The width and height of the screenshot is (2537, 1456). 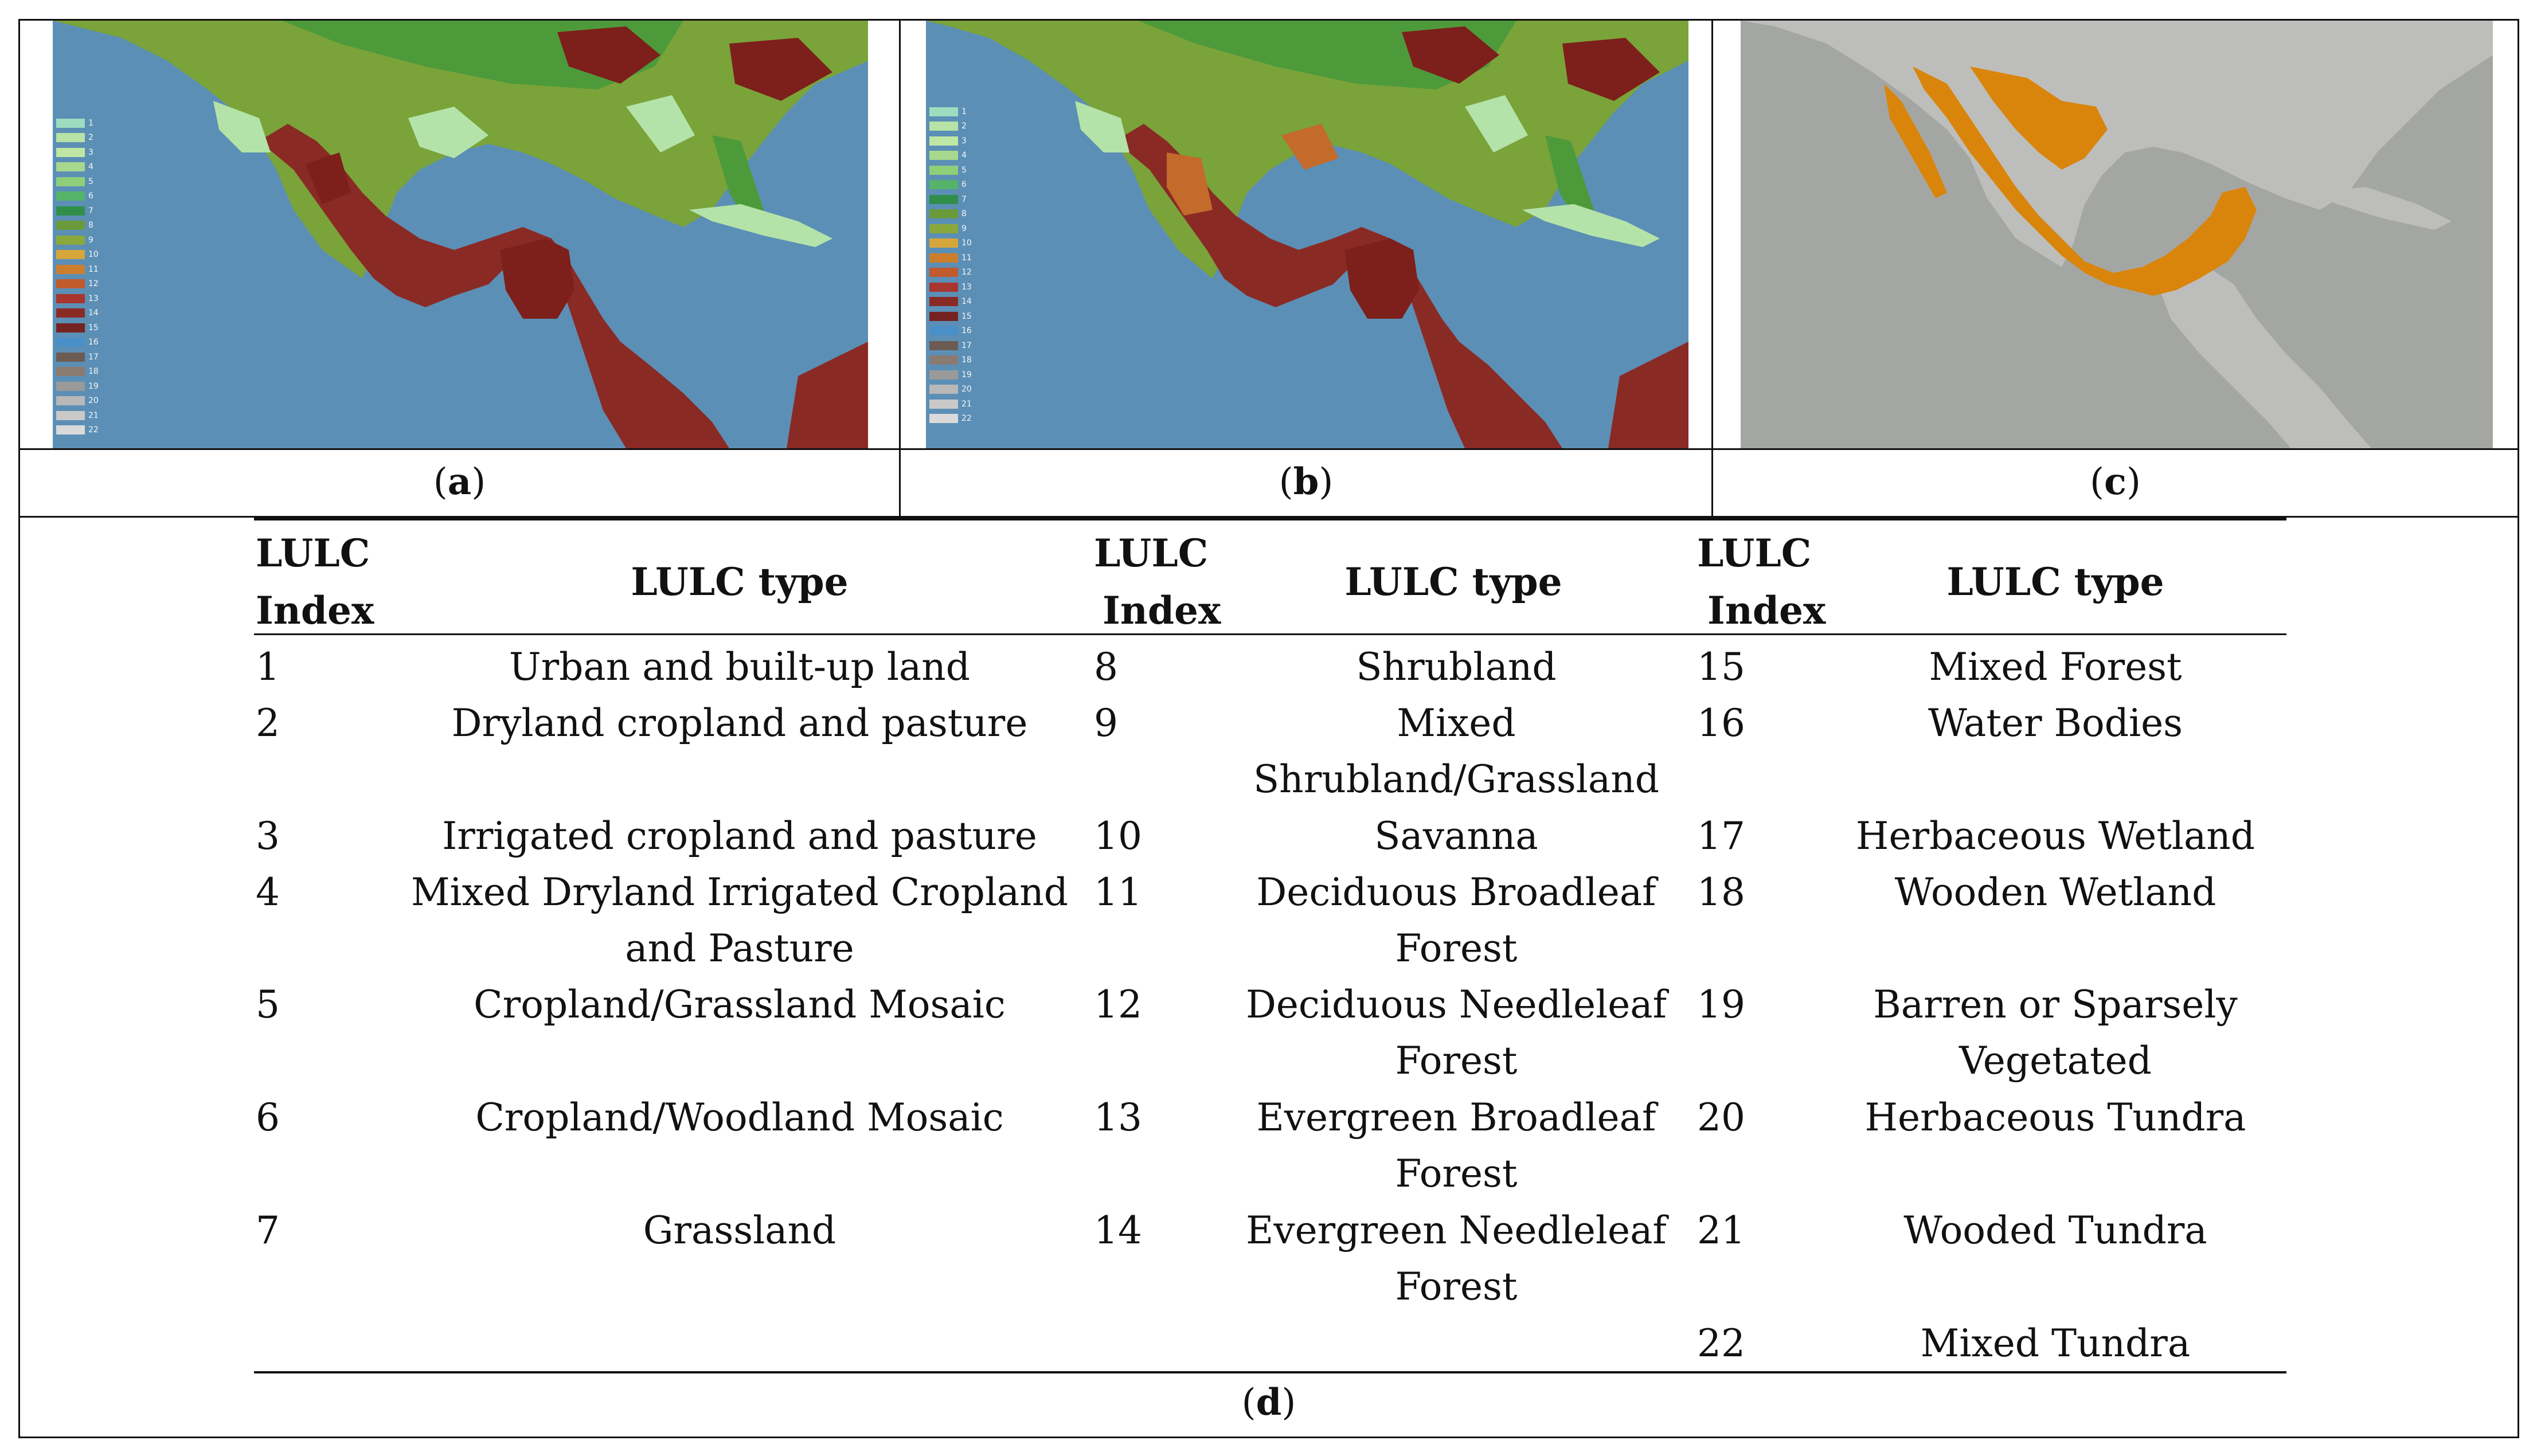 I want to click on type-cell: Savanna, so click(x=1456, y=836).